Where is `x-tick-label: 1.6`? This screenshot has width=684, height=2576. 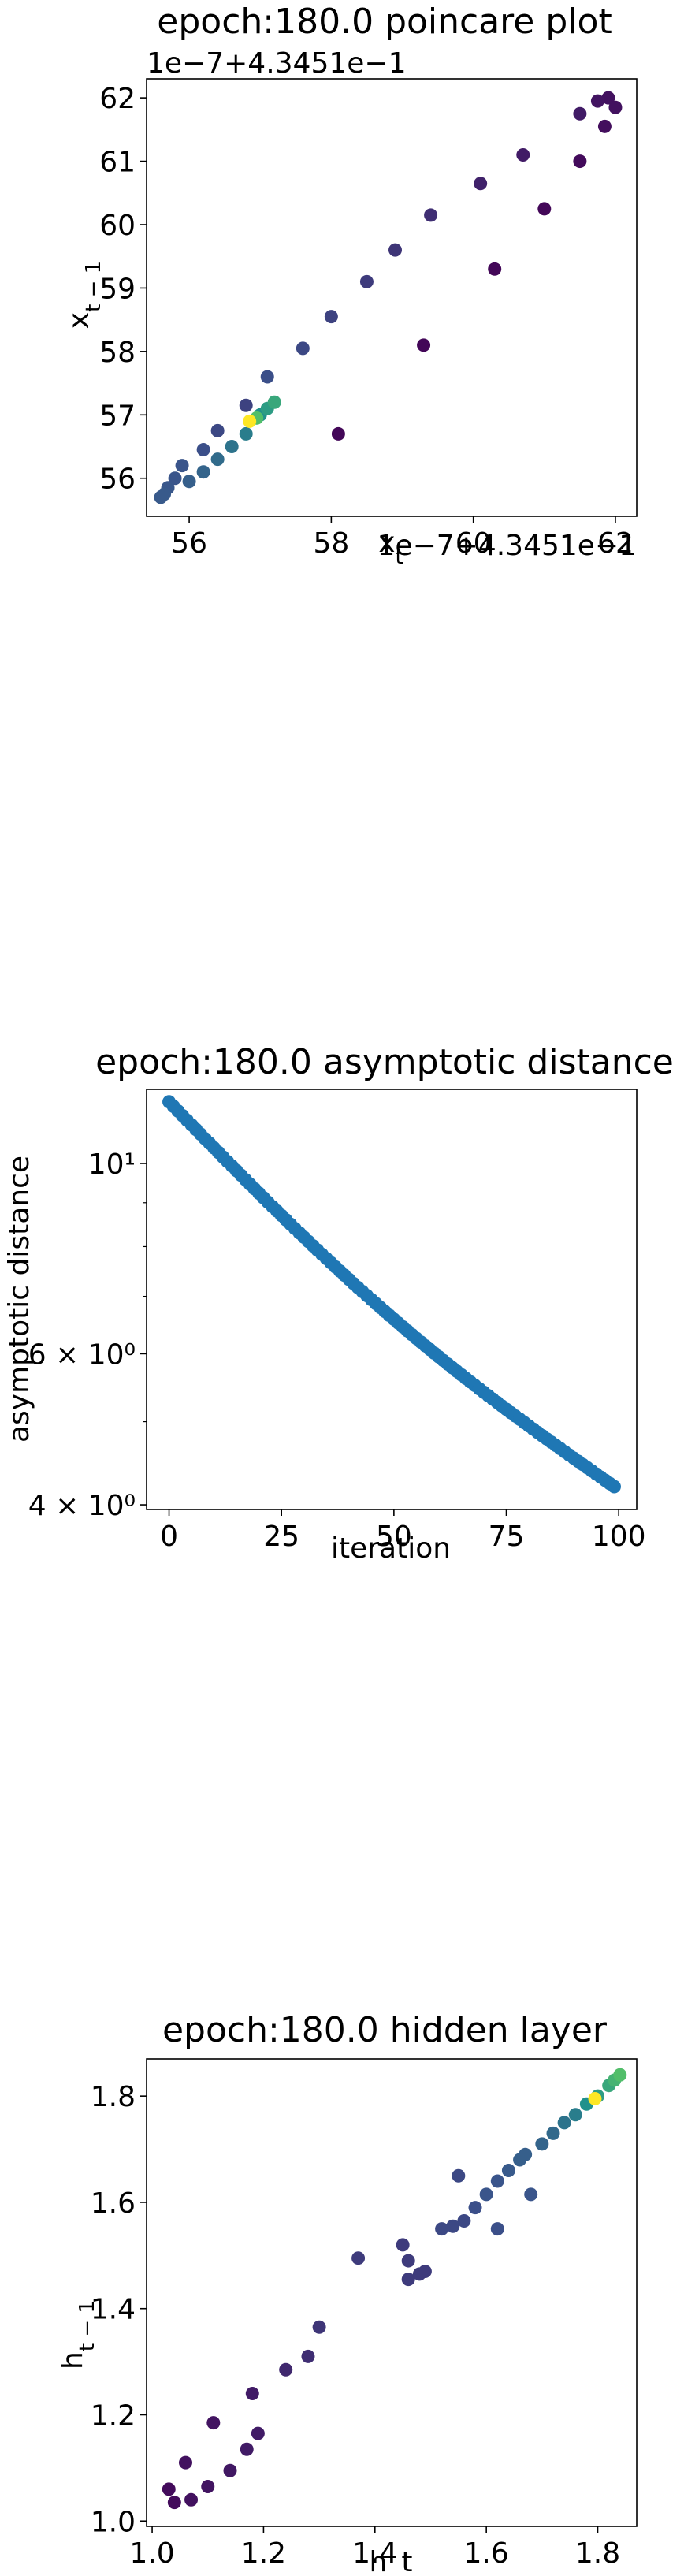 x-tick-label: 1.6 is located at coordinates (487, 2553).